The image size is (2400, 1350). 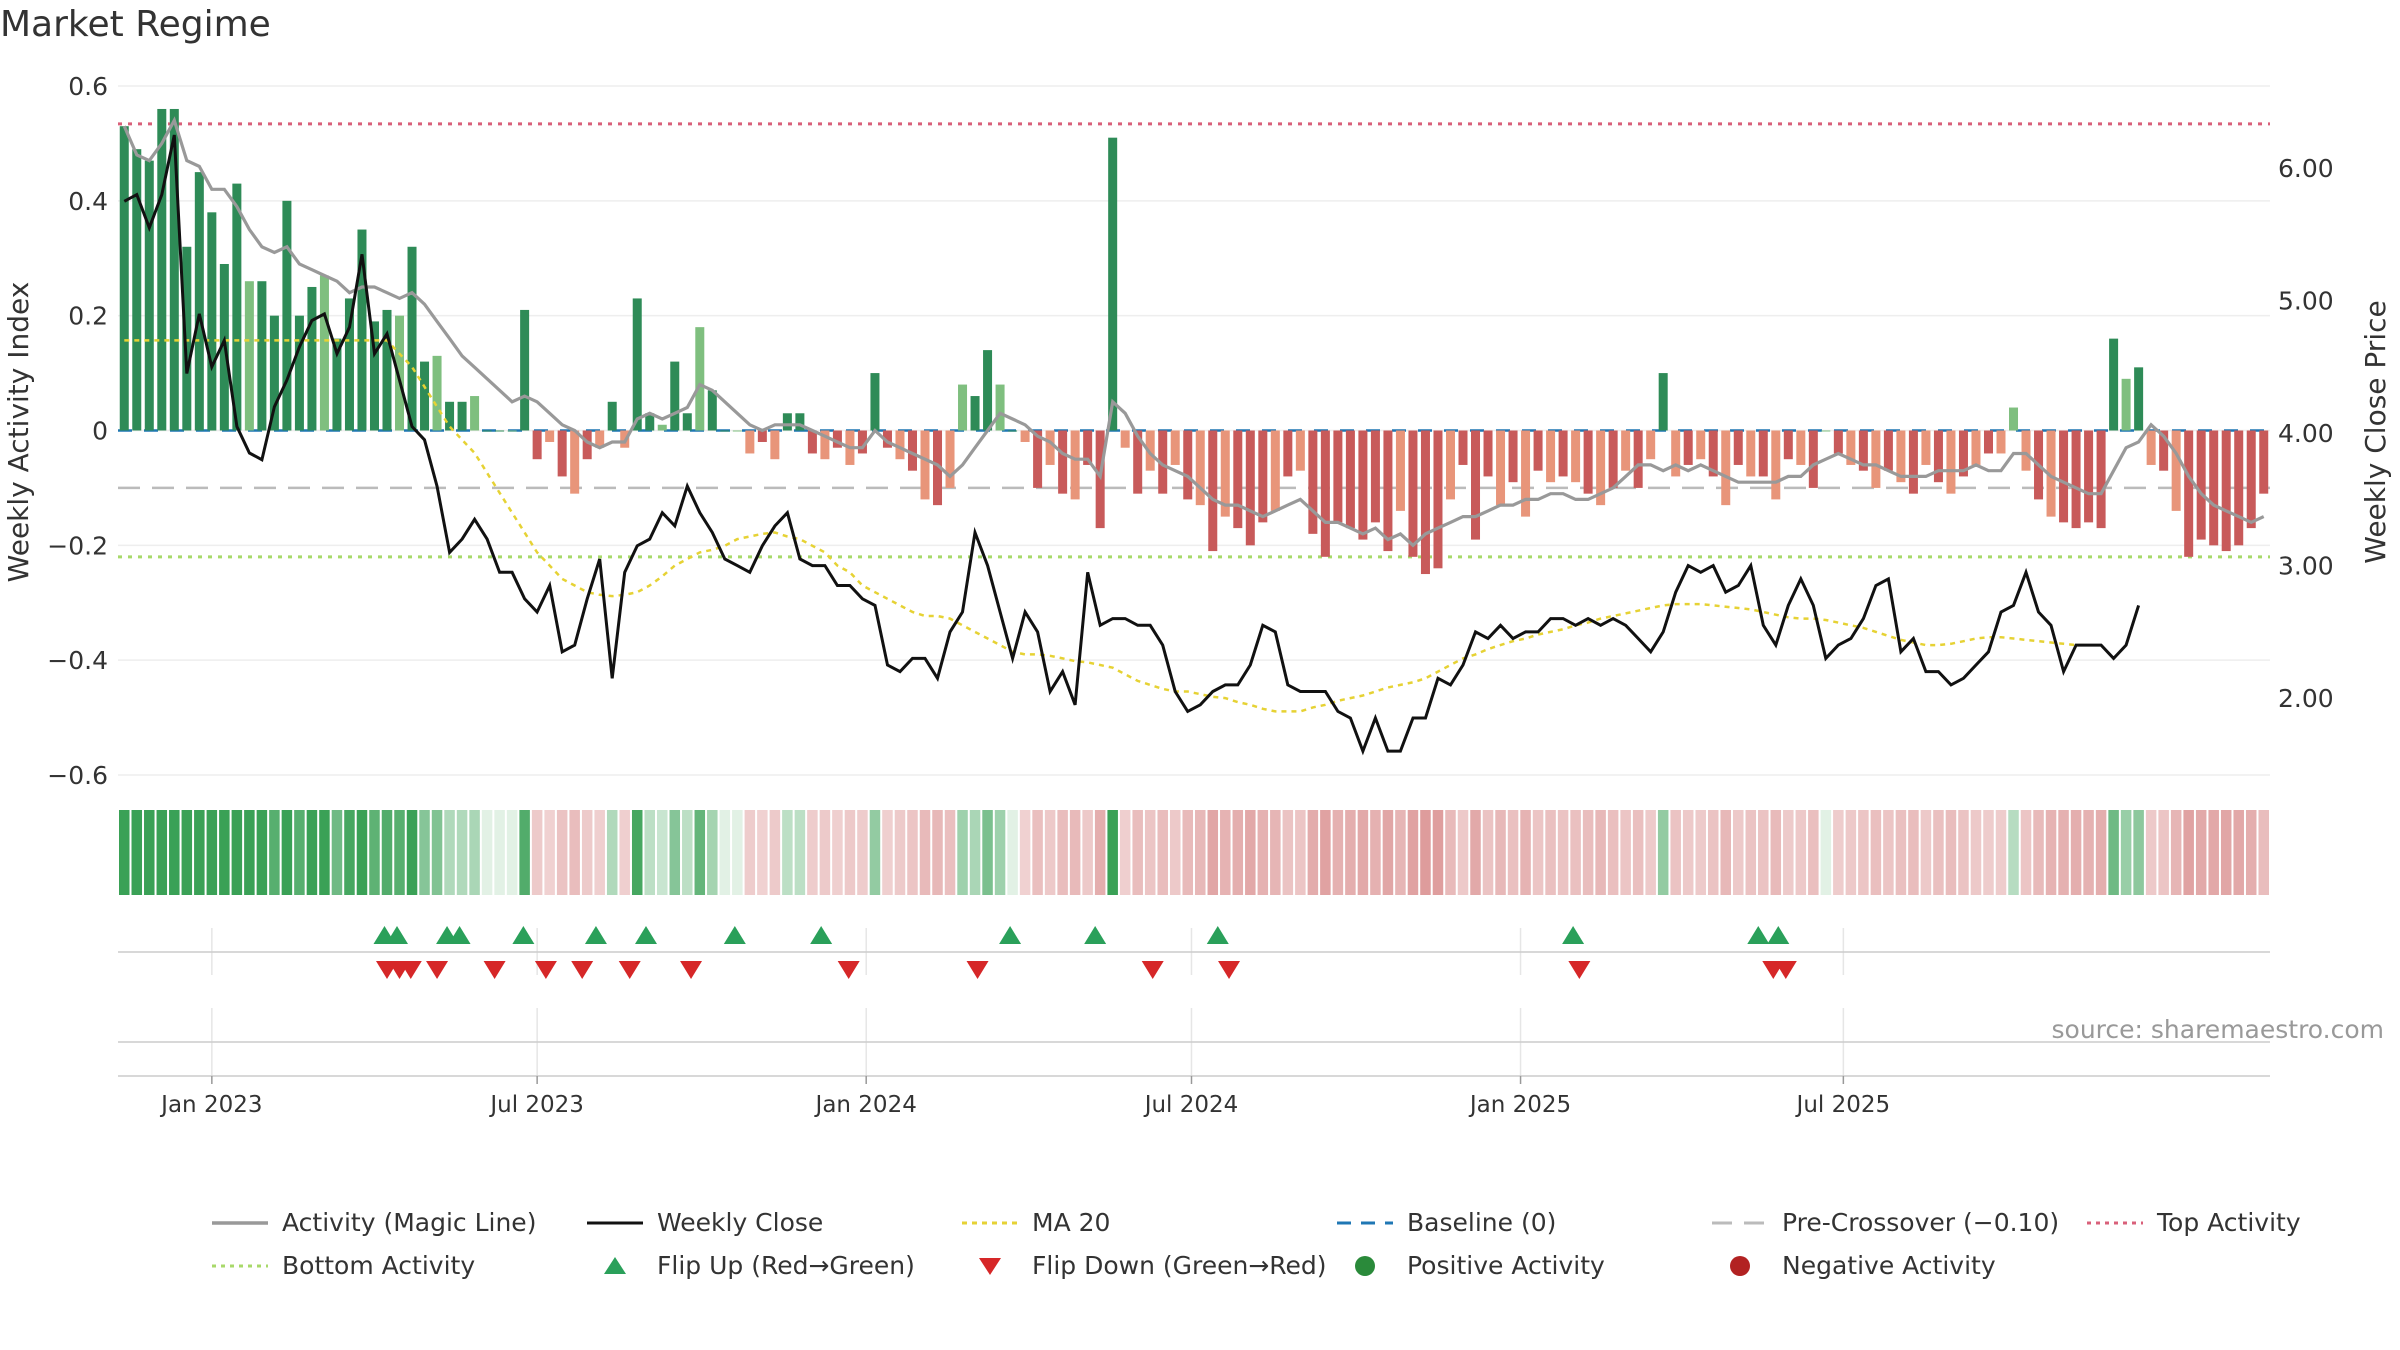 What do you see at coordinates (135, 24) in the screenshot?
I see `chart-title: Market Regime` at bounding box center [135, 24].